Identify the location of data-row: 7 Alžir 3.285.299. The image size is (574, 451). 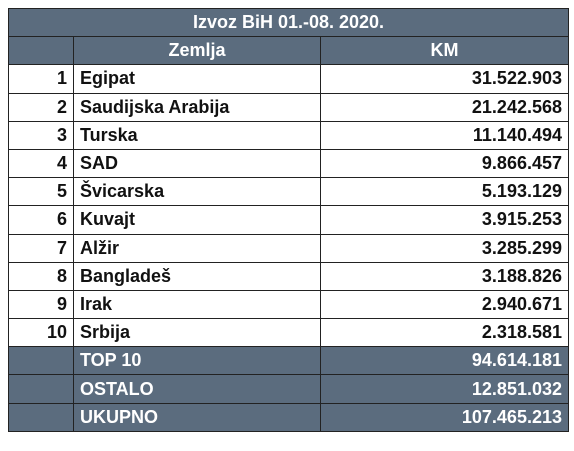
(288, 248).